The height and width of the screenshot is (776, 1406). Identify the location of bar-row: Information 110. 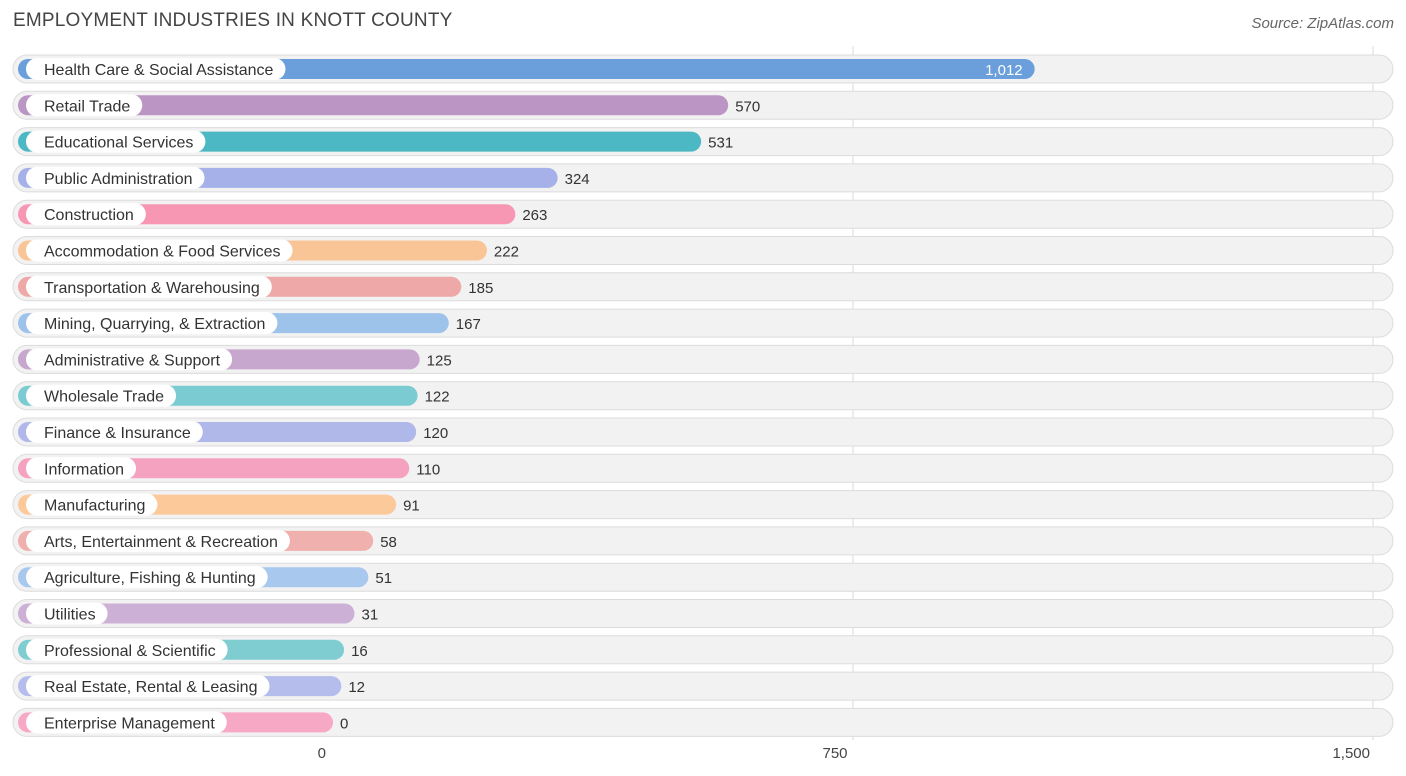
(703, 468).